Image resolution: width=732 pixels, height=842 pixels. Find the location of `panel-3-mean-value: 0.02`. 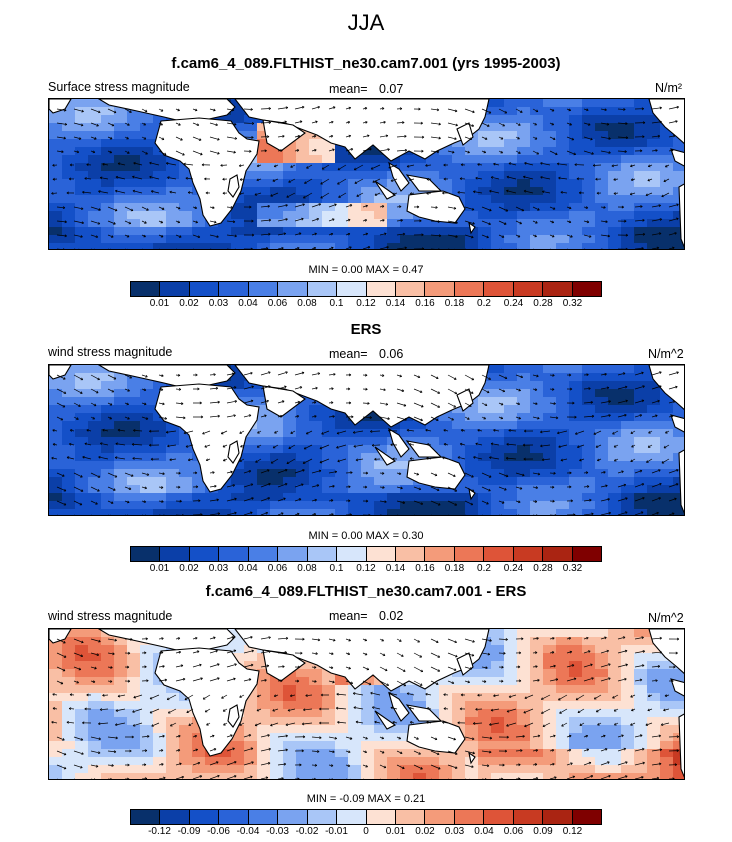

panel-3-mean-value: 0.02 is located at coordinates (391, 616).